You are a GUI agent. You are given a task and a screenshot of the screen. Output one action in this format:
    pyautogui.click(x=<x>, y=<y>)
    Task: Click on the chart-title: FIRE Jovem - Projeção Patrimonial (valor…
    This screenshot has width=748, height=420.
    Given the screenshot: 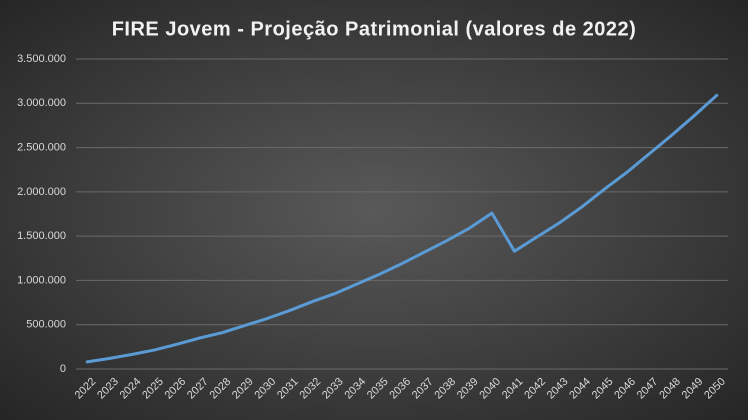 What is the action you would take?
    pyautogui.click(x=374, y=29)
    